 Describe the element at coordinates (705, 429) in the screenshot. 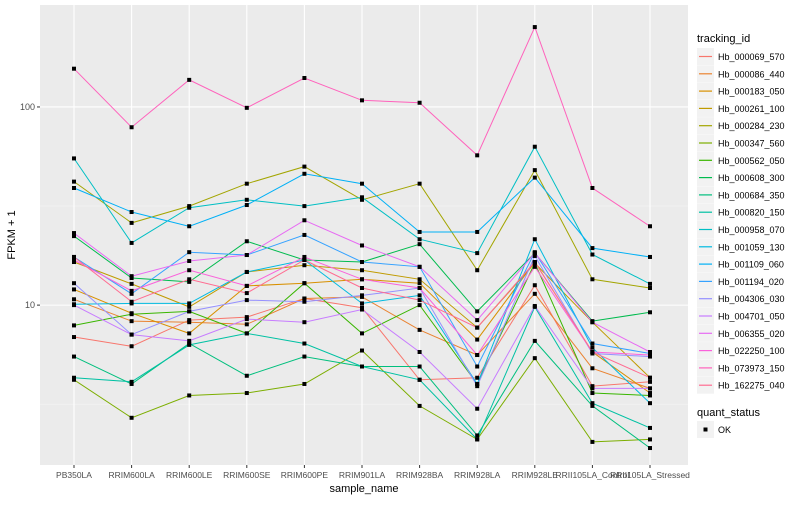

I see `legend-key-ok-point` at that location.